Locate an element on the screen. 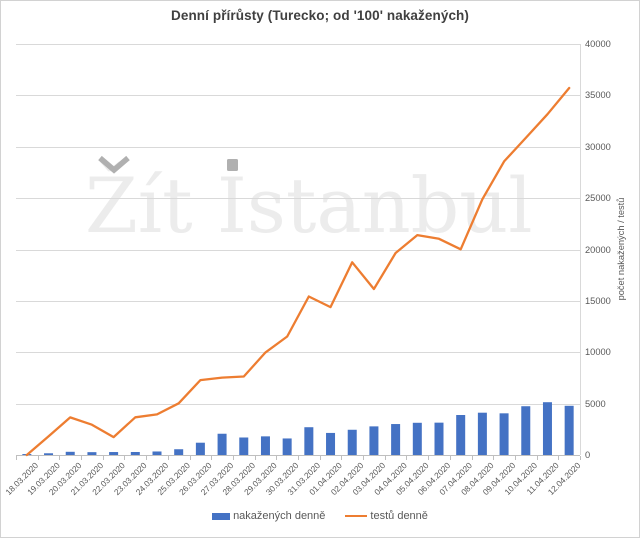 This screenshot has height=538, width=640. y-axis-tick-label: 15000 is located at coordinates (598, 301).